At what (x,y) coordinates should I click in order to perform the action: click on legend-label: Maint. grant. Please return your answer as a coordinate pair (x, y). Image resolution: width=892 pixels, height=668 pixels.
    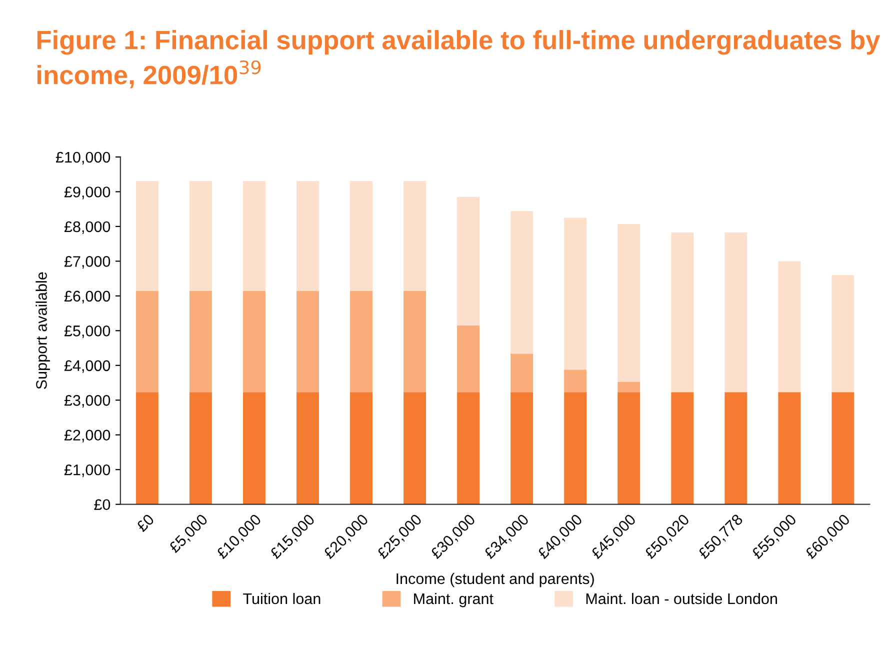
    Looking at the image, I should click on (454, 600).